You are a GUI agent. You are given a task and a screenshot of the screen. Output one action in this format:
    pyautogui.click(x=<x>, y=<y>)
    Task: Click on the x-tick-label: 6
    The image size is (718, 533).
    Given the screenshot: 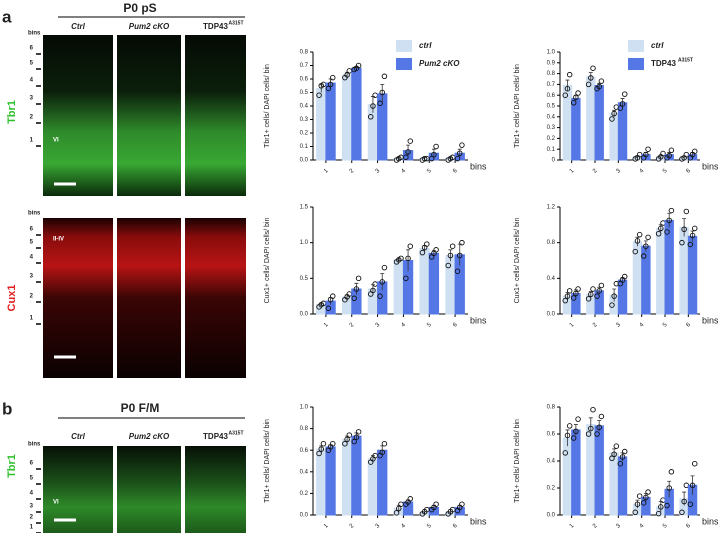 What is the action you would take?
    pyautogui.click(x=455, y=526)
    